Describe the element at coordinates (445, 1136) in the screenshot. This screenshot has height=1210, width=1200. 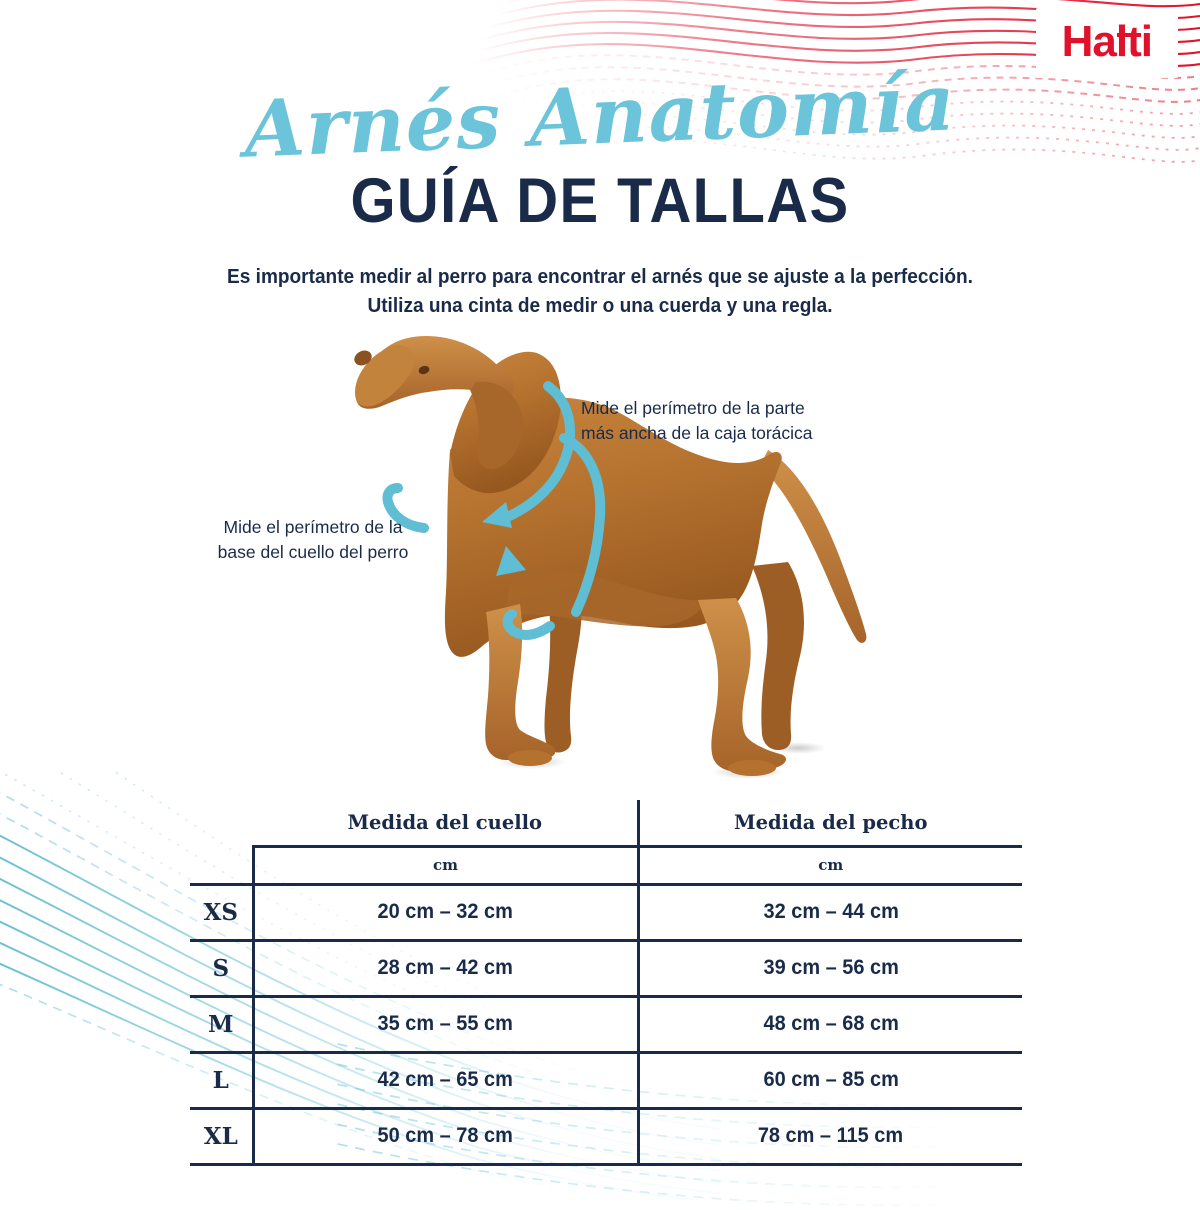
I see `row-neck-range: 50 cm – 78 cm` at that location.